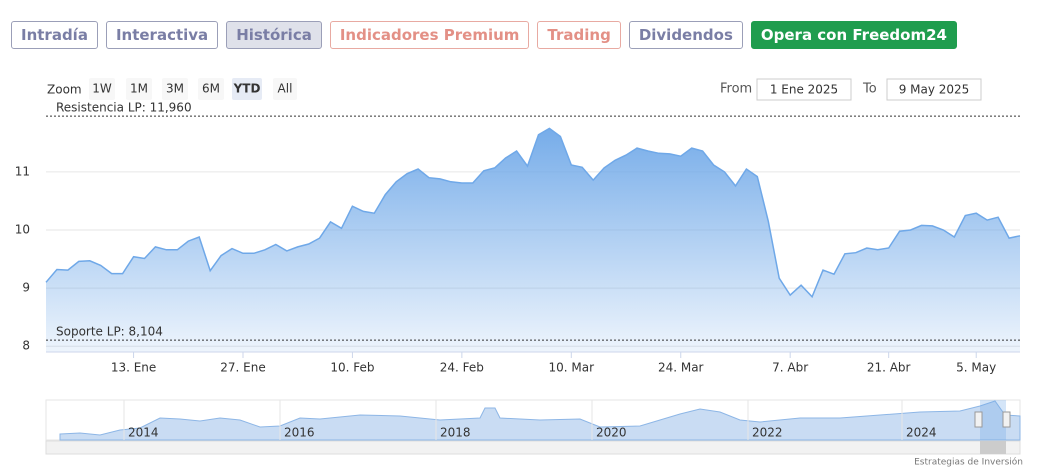 This screenshot has height=476, width=1038. Describe the element at coordinates (976, 368) in the screenshot. I see `x-tick-label: 5. May` at that location.